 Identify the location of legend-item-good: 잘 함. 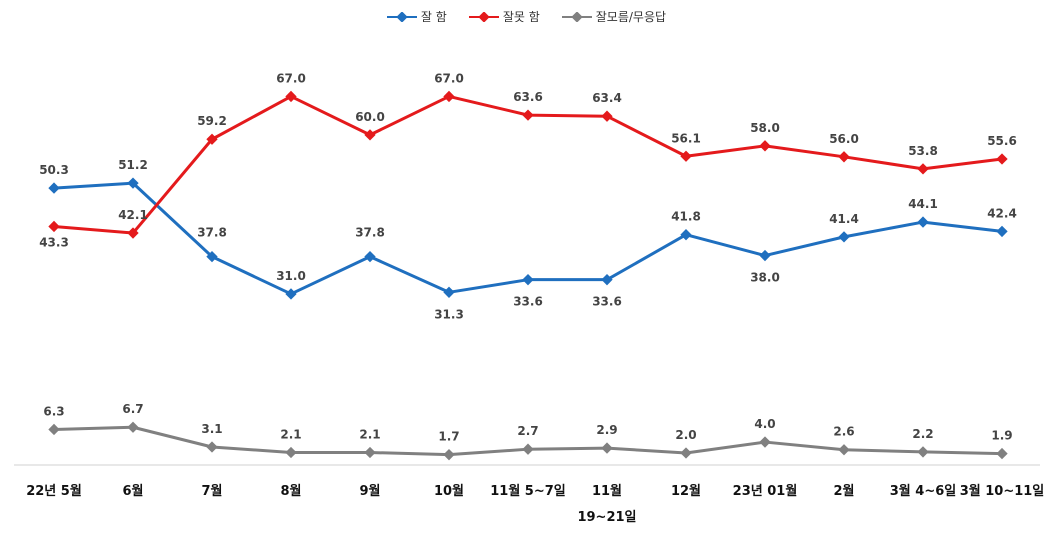
(416, 16).